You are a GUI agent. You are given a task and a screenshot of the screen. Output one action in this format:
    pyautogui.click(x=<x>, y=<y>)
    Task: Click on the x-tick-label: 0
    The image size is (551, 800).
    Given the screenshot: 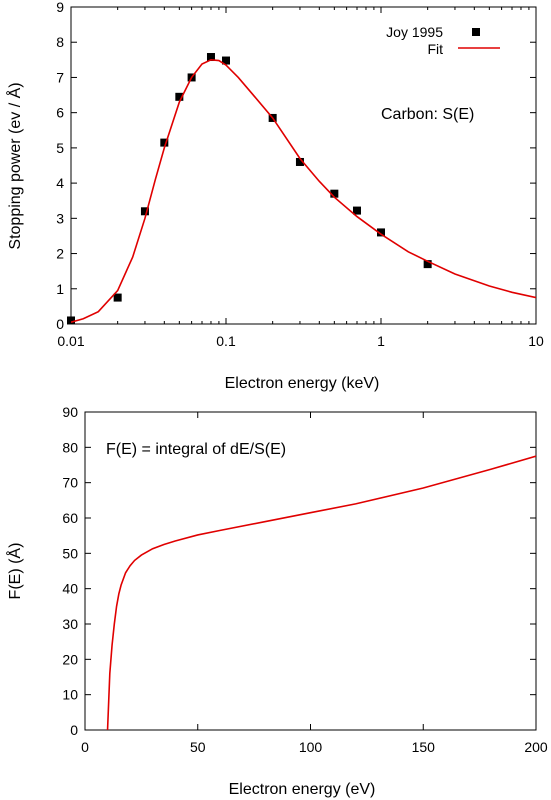 What is the action you would take?
    pyautogui.click(x=85, y=747)
    